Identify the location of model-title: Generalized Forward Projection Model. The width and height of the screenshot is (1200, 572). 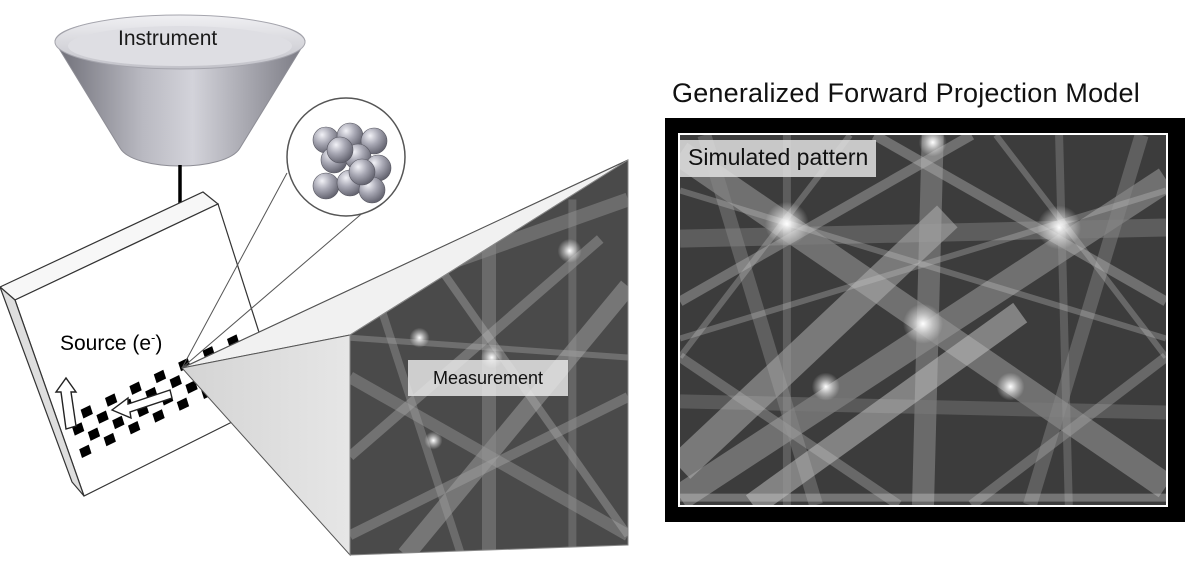
(906, 93).